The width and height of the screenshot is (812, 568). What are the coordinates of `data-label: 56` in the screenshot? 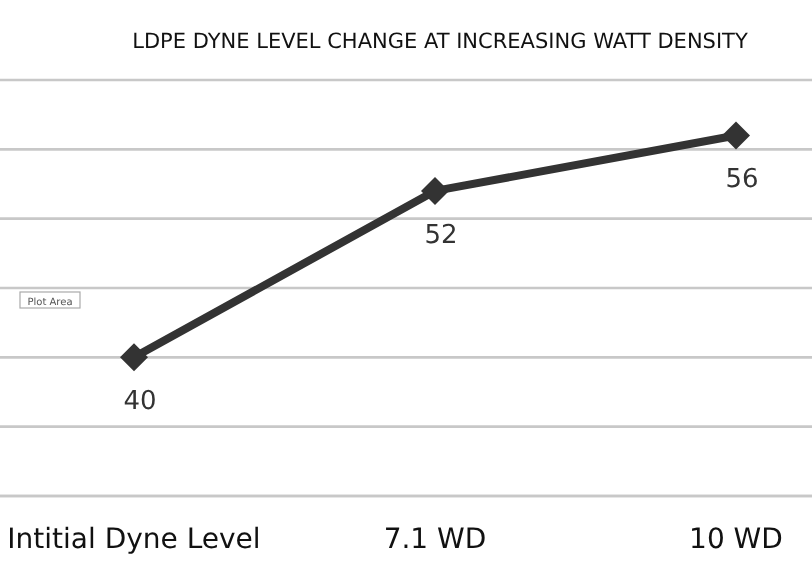 It's located at (742, 180).